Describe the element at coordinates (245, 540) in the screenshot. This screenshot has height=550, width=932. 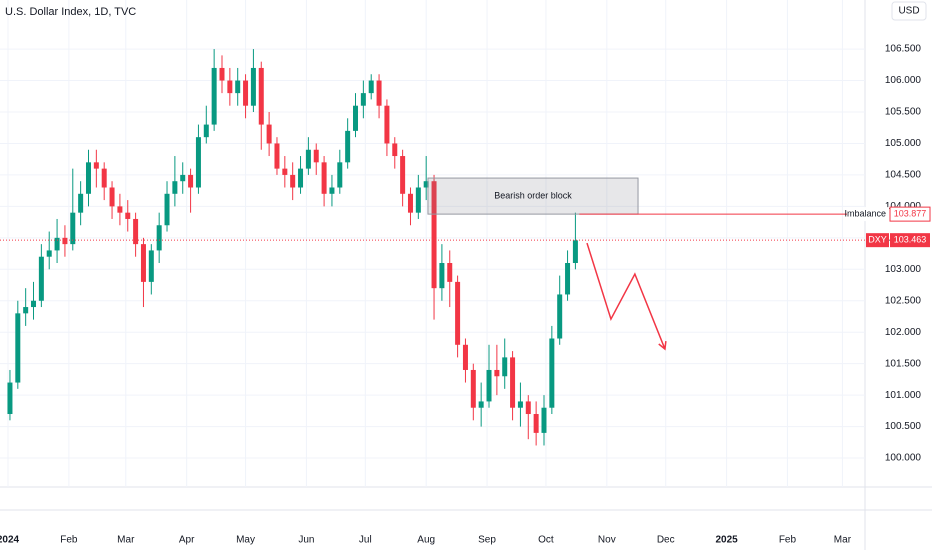
I see `x-tick-label: May` at that location.